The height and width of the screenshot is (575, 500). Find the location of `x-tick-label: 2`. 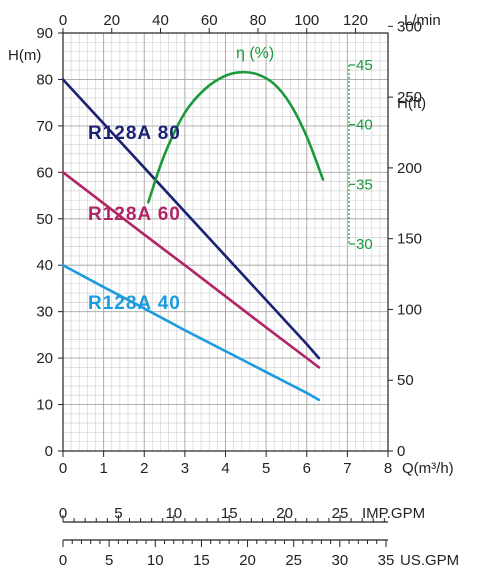

x-tick-label: 2 is located at coordinates (144, 468).